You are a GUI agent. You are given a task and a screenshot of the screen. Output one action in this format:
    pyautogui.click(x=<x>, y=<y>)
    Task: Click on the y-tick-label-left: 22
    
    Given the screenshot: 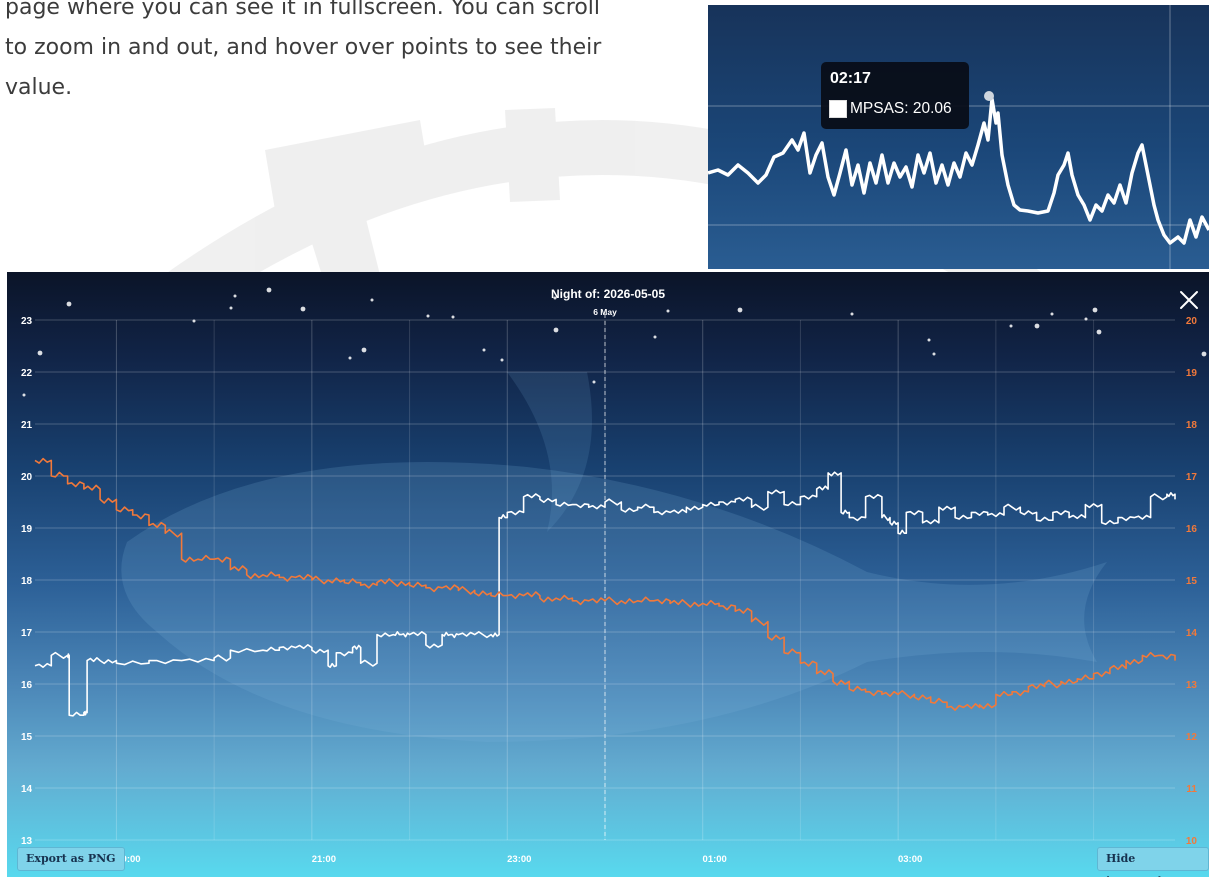 What is the action you would take?
    pyautogui.click(x=27, y=373)
    